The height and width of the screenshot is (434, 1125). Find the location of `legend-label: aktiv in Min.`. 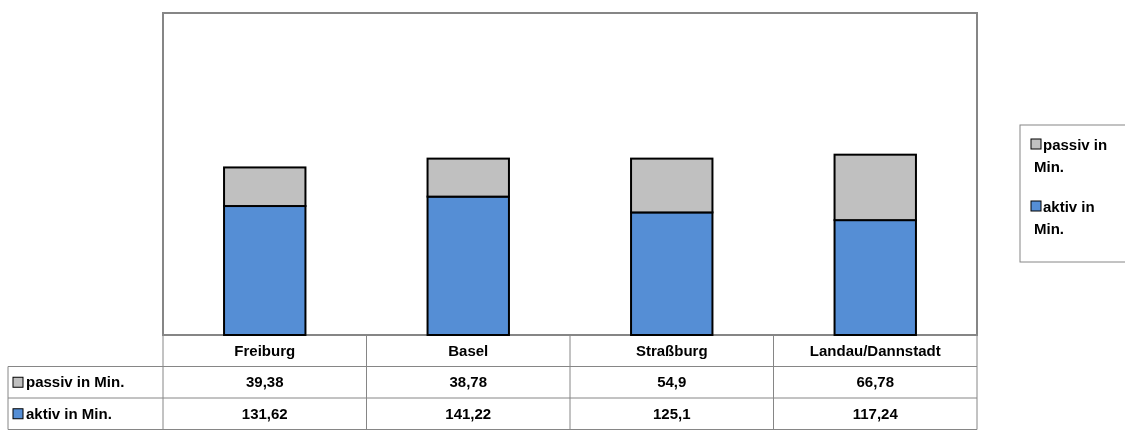

legend-label: aktiv in Min. is located at coordinates (1064, 217).